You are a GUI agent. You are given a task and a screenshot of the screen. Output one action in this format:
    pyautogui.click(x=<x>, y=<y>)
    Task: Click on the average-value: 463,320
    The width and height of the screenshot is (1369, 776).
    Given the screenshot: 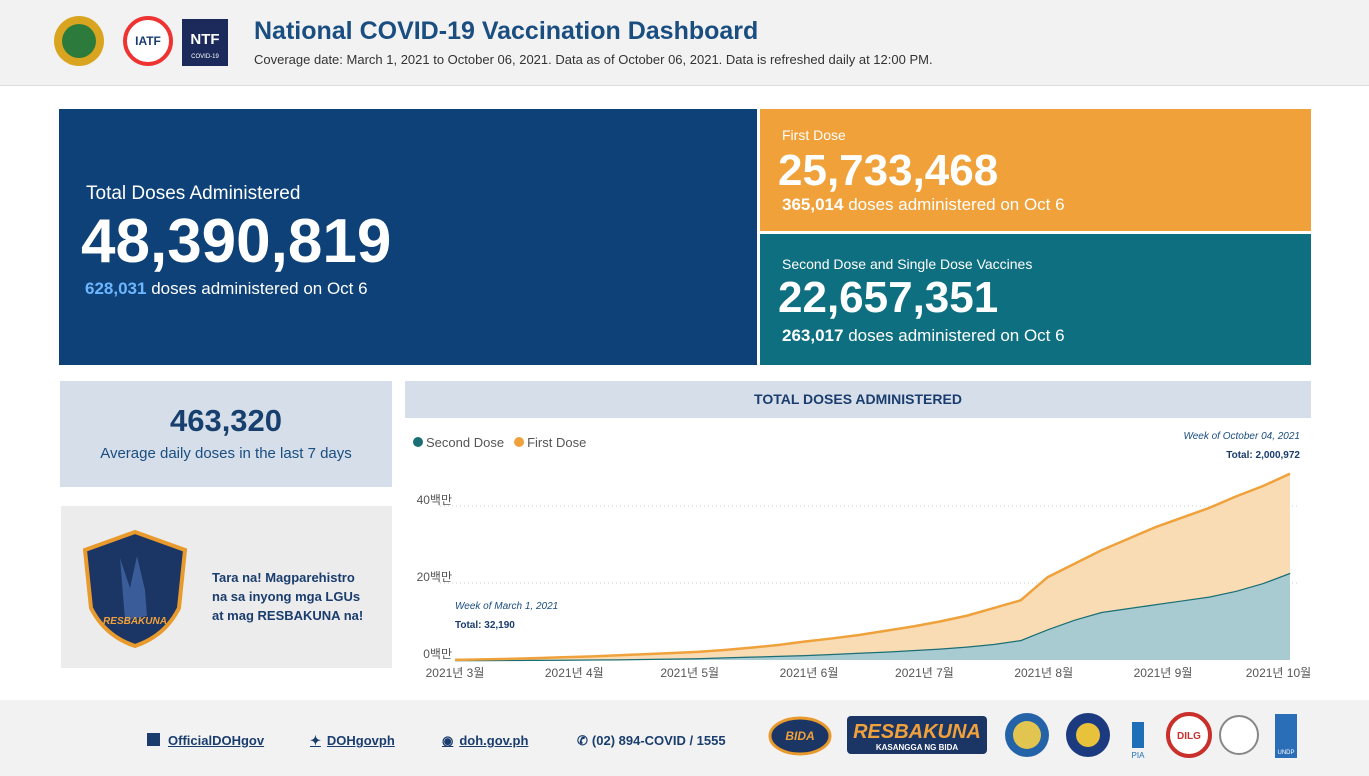 What is the action you would take?
    pyautogui.click(x=226, y=420)
    